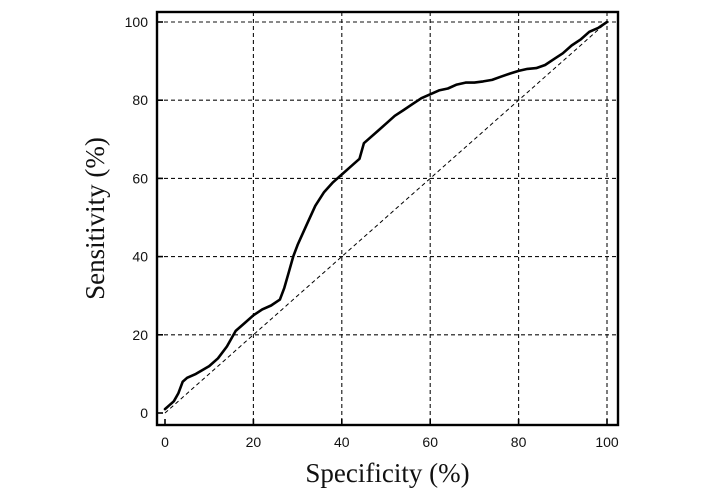  Describe the element at coordinates (137, 22) in the screenshot. I see `y-tick-label: 100` at that location.